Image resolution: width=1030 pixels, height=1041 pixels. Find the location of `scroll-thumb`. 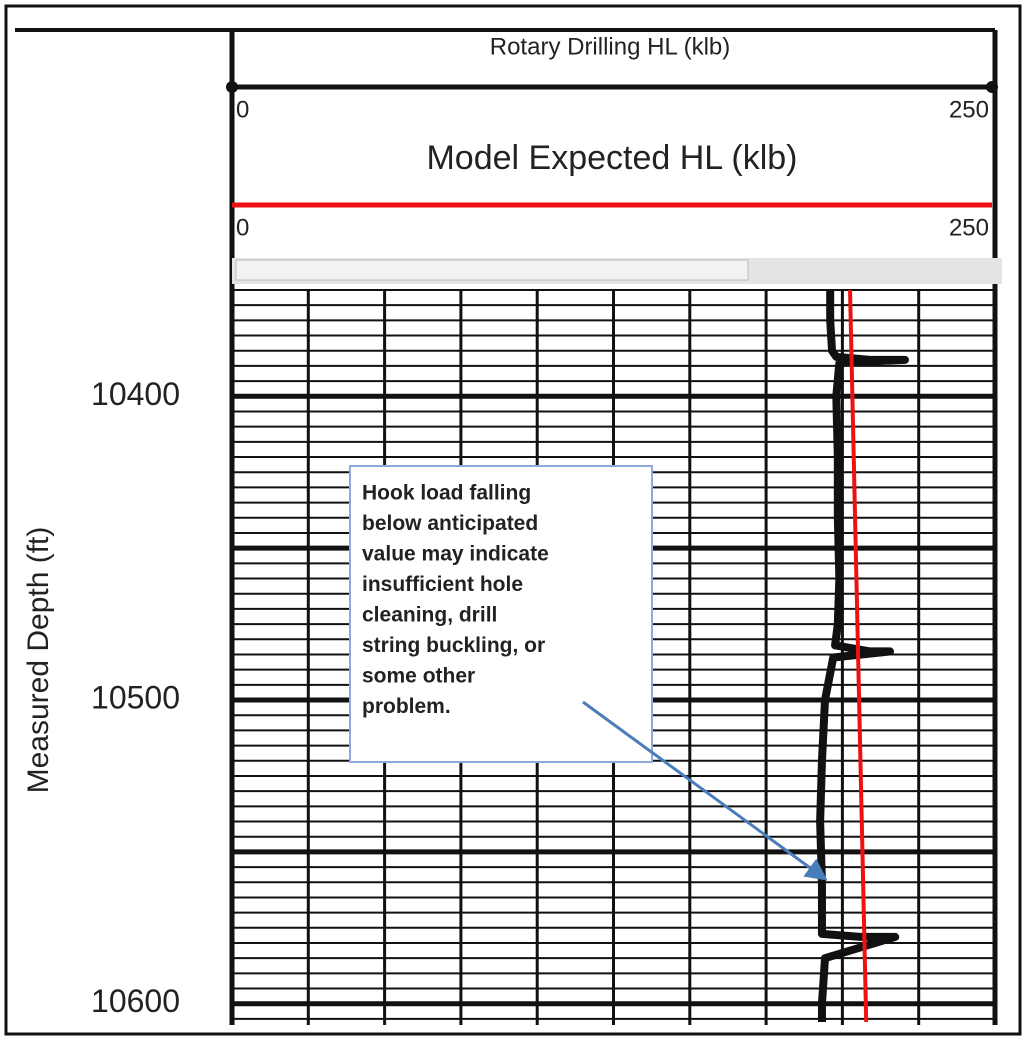

scroll-thumb is located at coordinates (492, 270).